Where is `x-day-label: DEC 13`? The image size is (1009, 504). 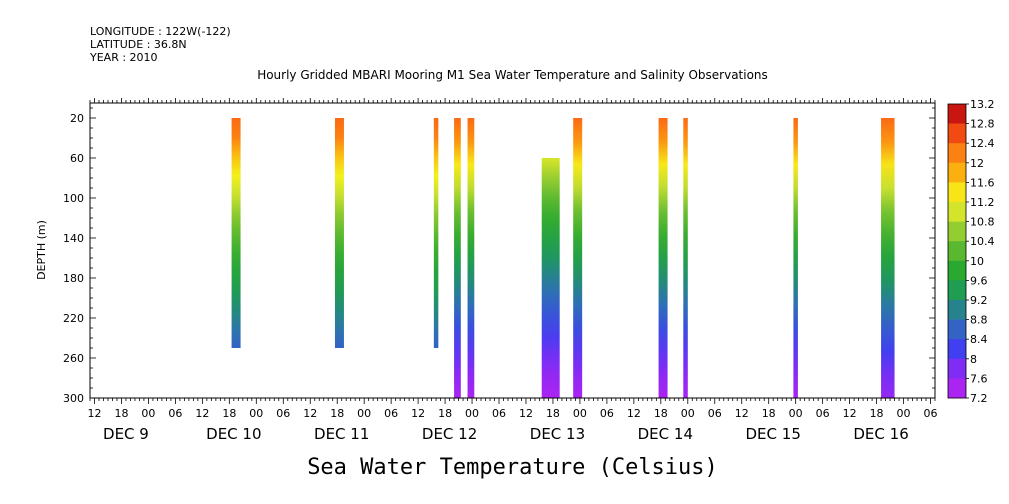 x-day-label: DEC 13 is located at coordinates (557, 434).